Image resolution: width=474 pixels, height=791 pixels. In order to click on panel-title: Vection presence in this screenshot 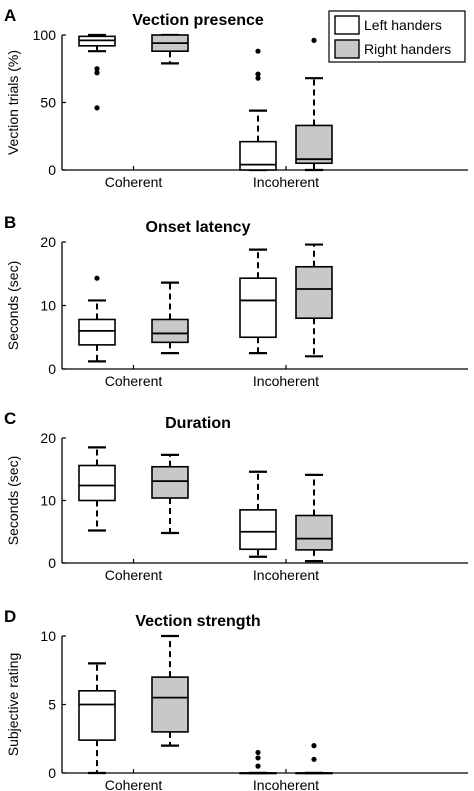, I will do `click(198, 20)`.